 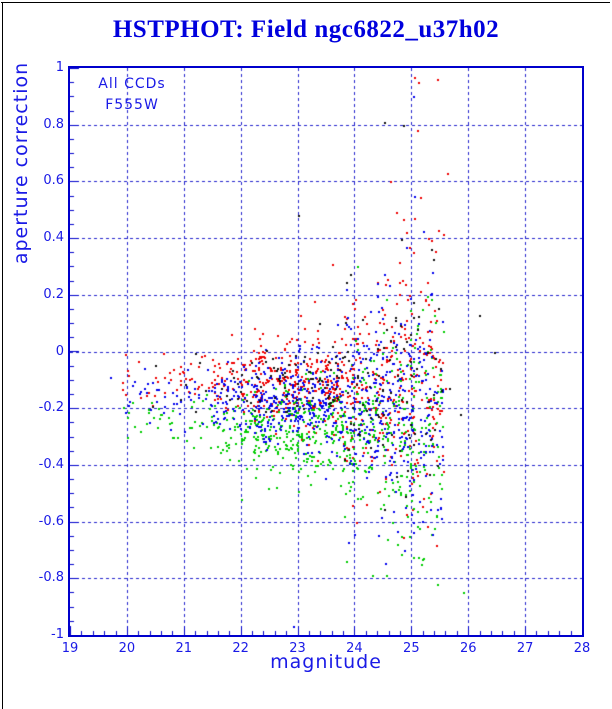 What do you see at coordinates (132, 105) in the screenshot?
I see `annotation-filter-f555w: F555W` at bounding box center [132, 105].